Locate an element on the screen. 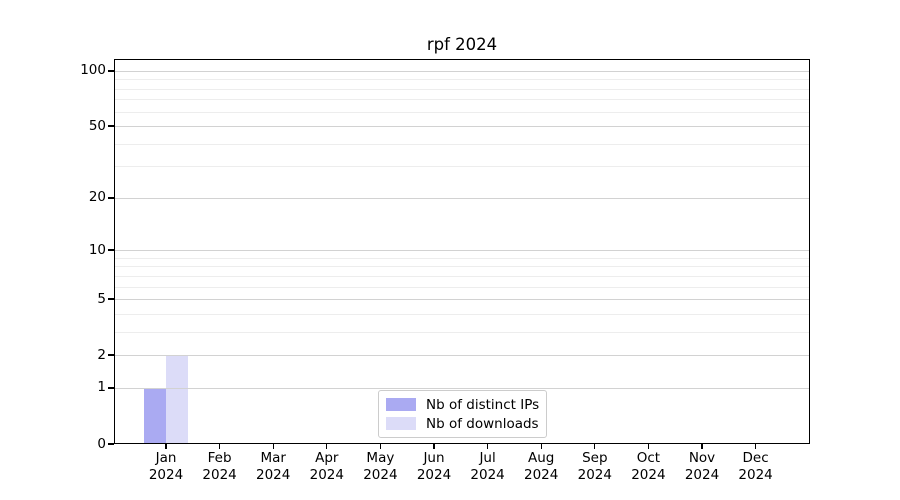 The height and width of the screenshot is (500, 900). legend-item: Nb of downloads is located at coordinates (462, 423).